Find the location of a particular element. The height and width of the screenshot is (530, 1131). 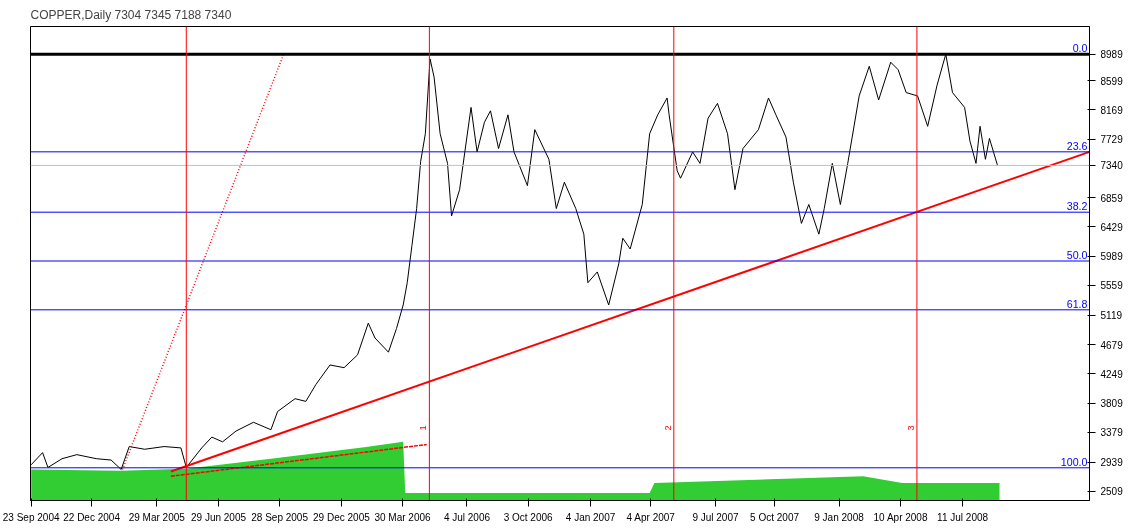

x-tick-label: 4 Jan 2007 is located at coordinates (590, 517).